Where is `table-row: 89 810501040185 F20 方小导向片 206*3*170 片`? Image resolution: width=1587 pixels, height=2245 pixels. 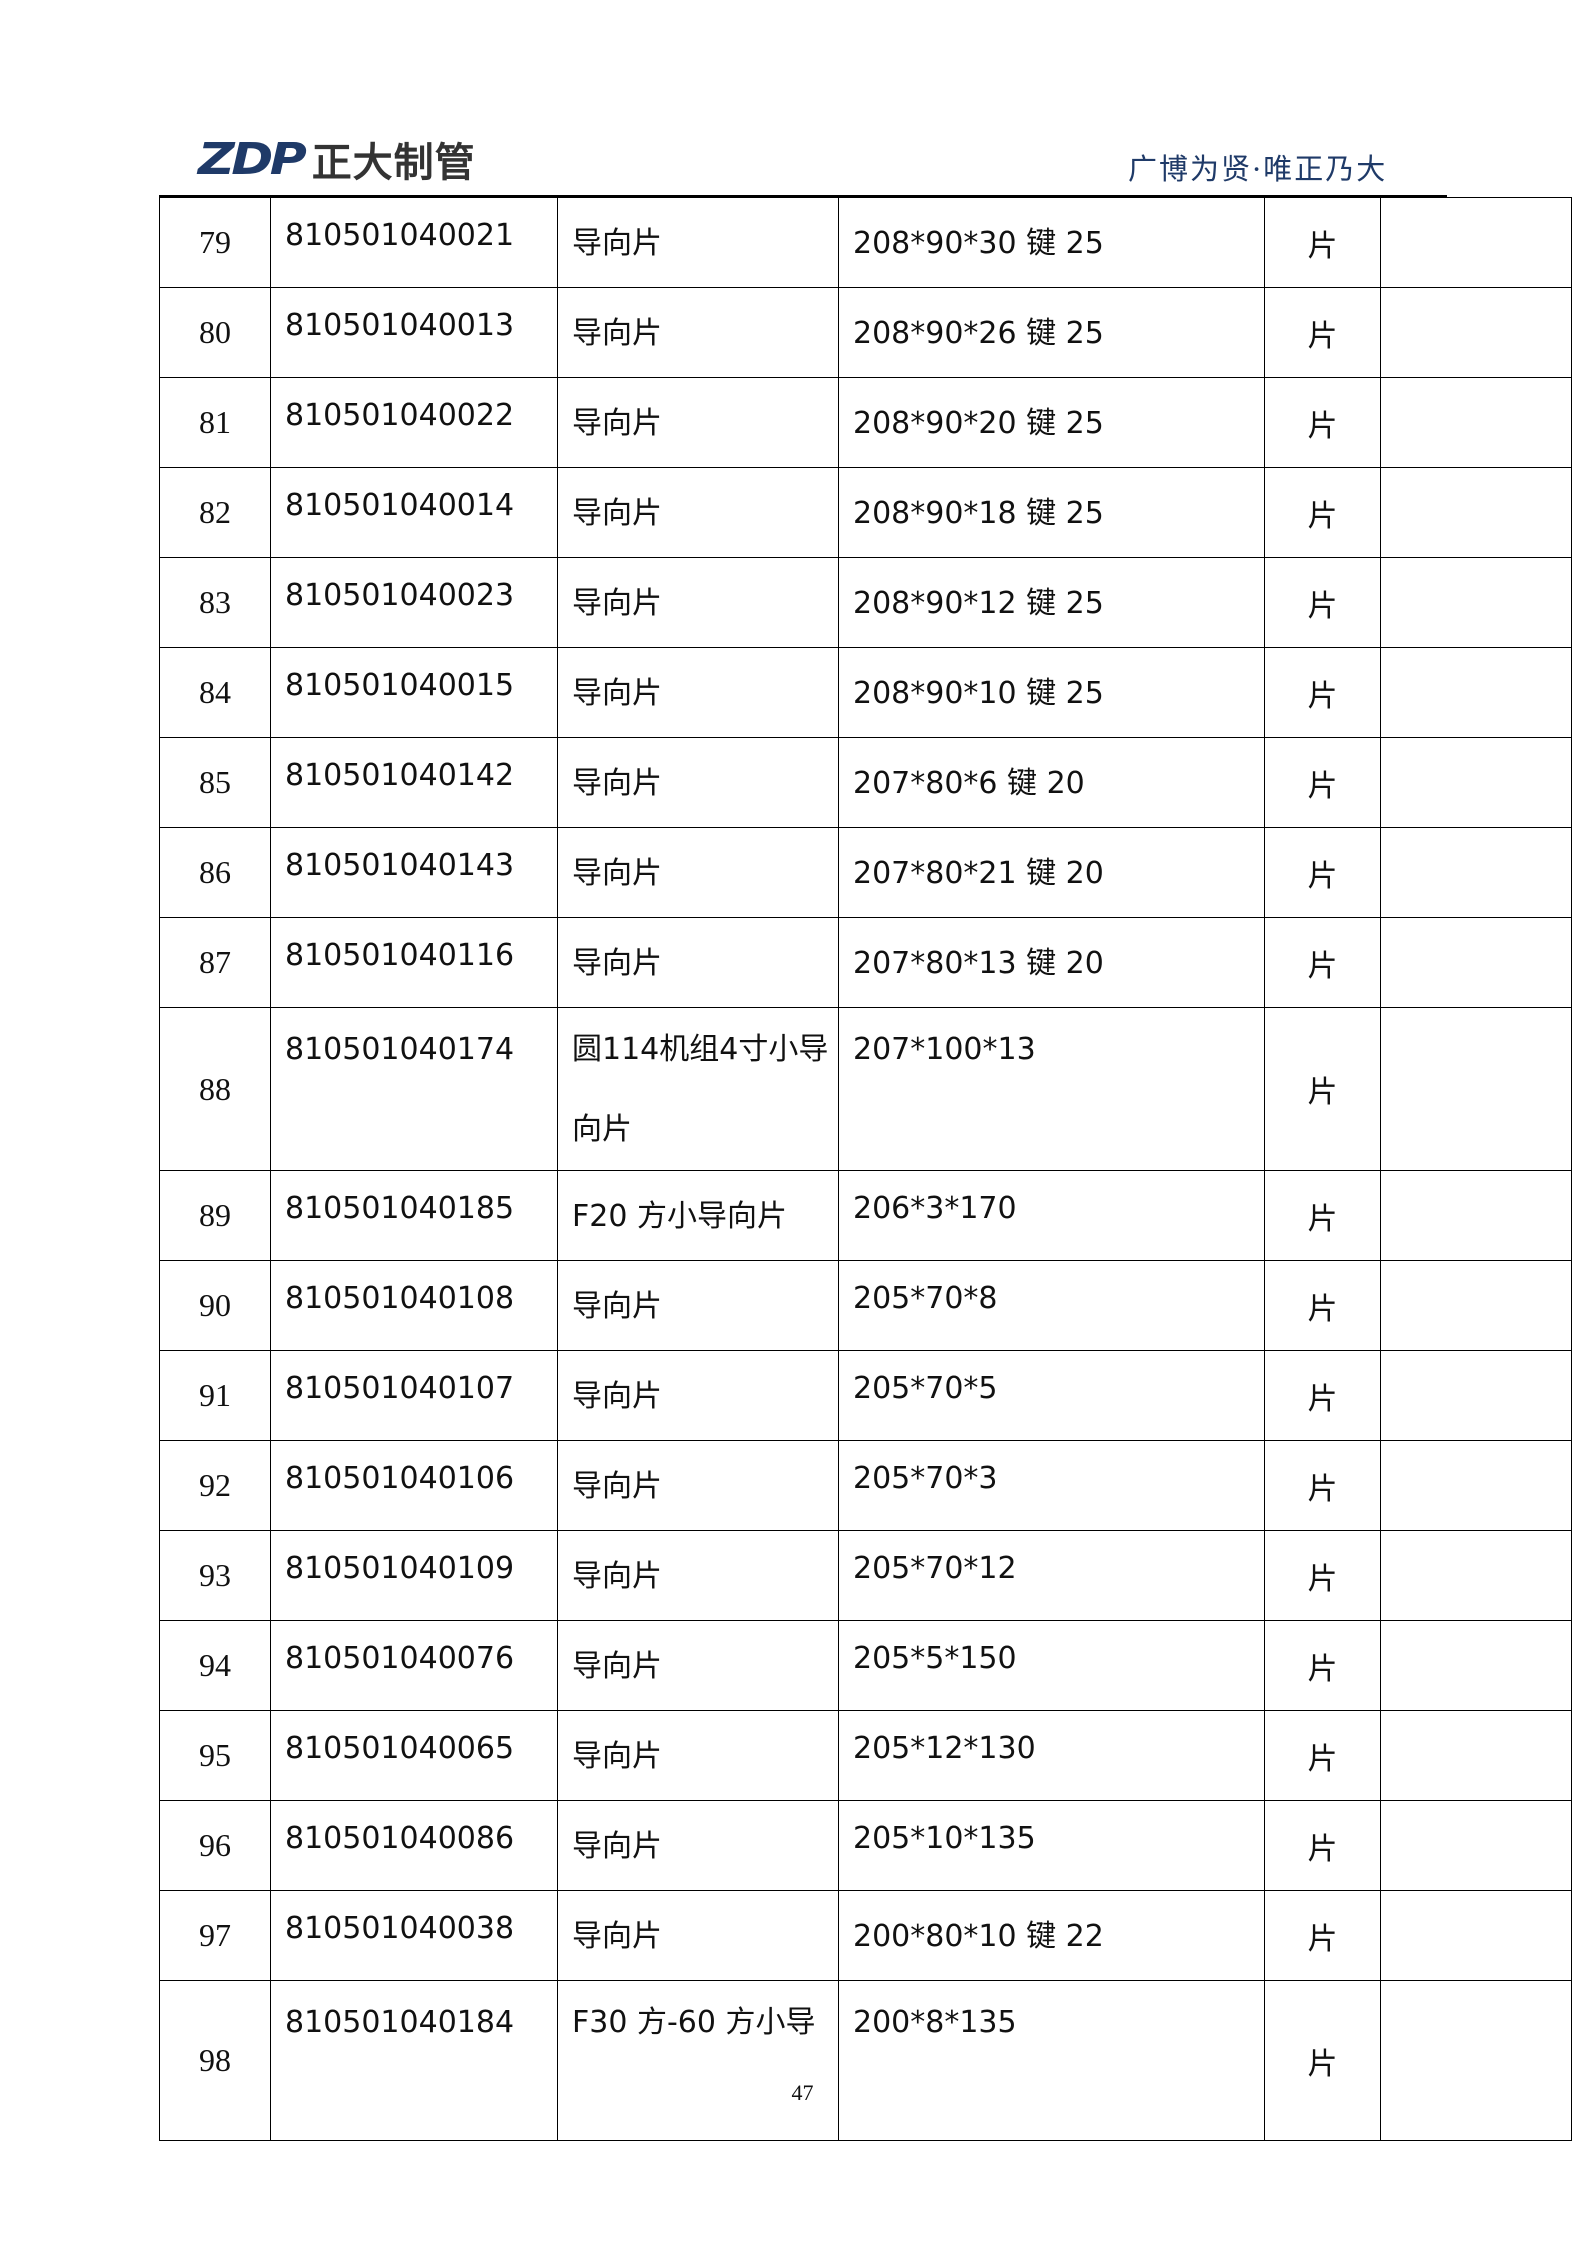
table-row: 89 810501040185 F20 方小导向片 206*3*170 片 is located at coordinates (865, 1215).